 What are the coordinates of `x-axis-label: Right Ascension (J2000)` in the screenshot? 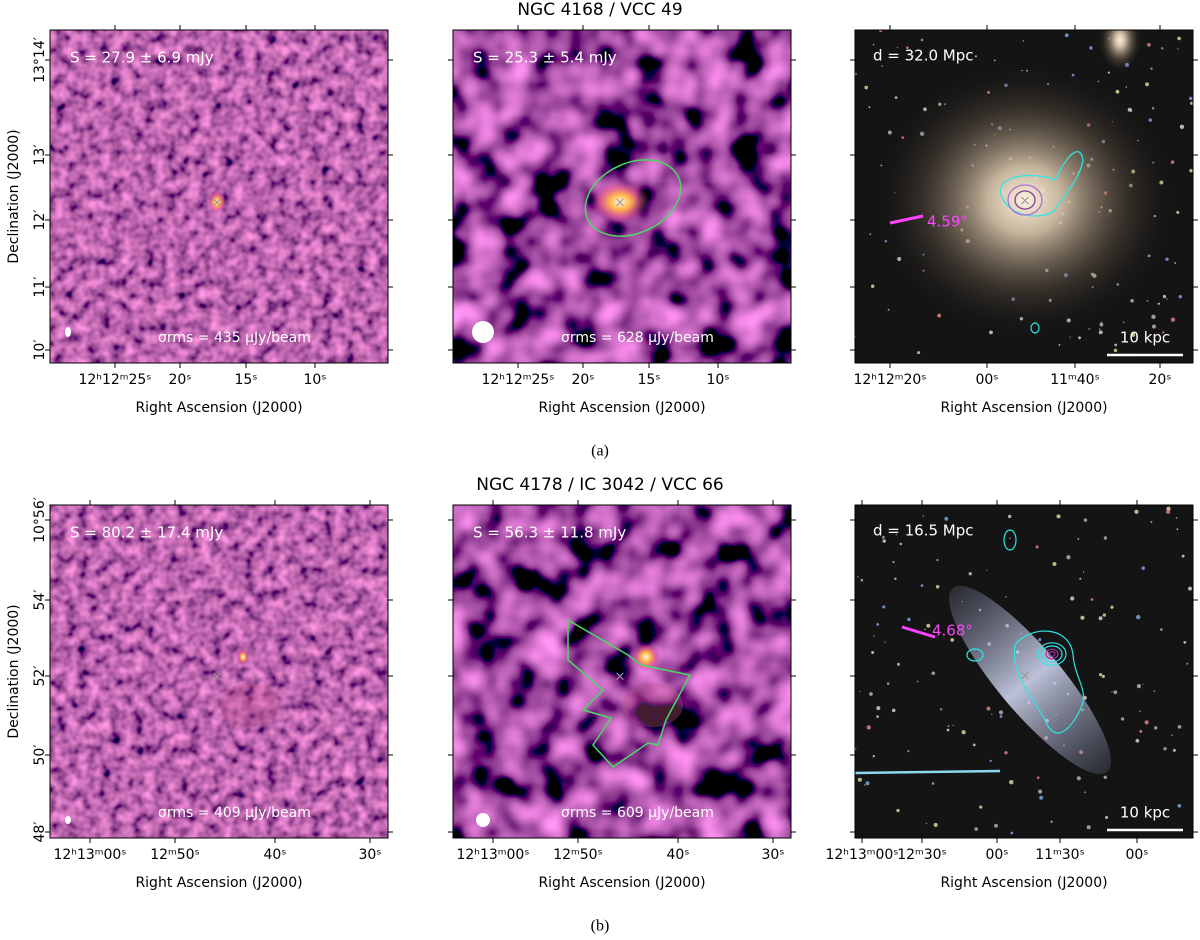 It's located at (218, 408).